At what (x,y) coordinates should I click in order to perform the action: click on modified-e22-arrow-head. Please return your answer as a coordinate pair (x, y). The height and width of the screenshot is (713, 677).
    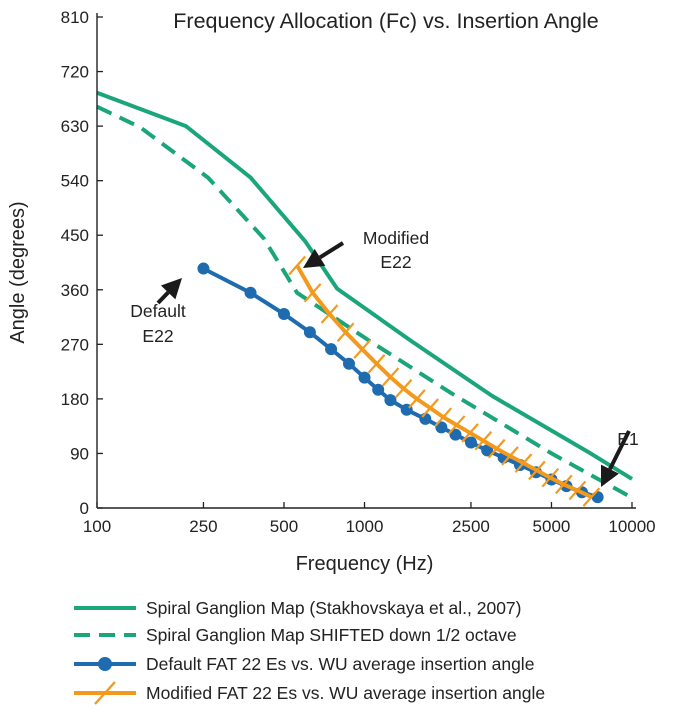
    Looking at the image, I should click on (314, 258).